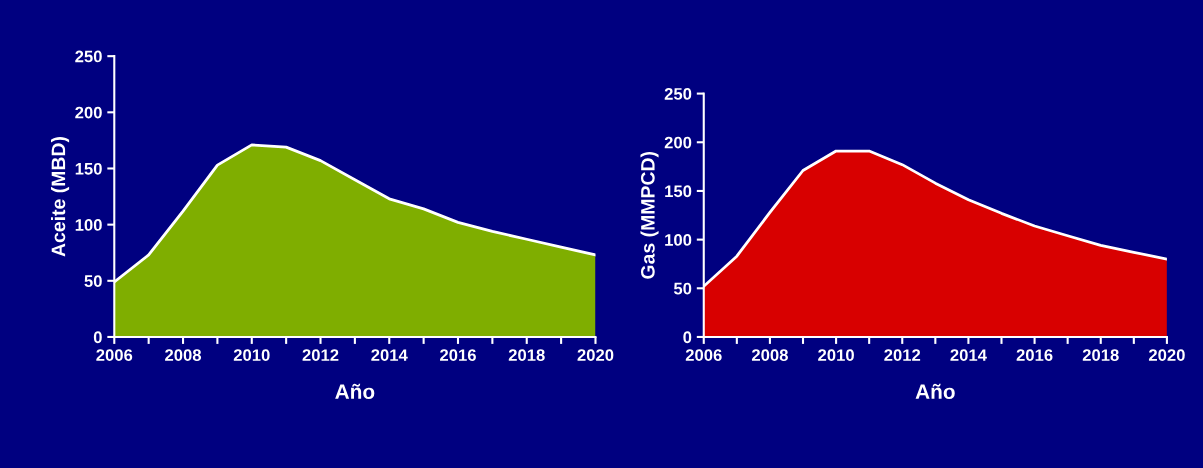 The height and width of the screenshot is (468, 1203). What do you see at coordinates (60, 197) in the screenshot?
I see `y-axis-title: Aceite (MBD)` at bounding box center [60, 197].